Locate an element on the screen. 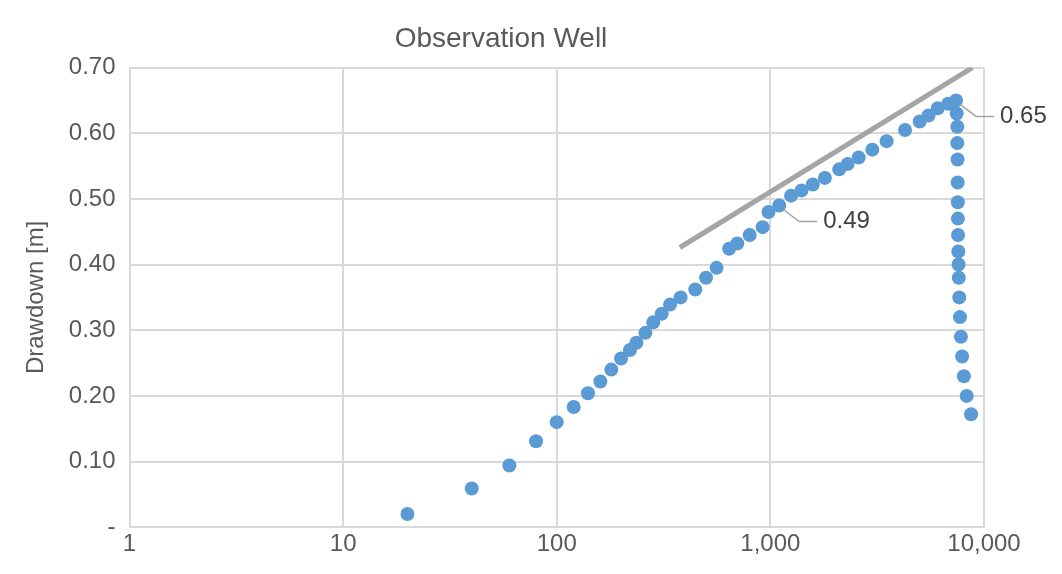 The width and height of the screenshot is (1062, 574). x-tick-label: 10,000 is located at coordinates (984, 543).